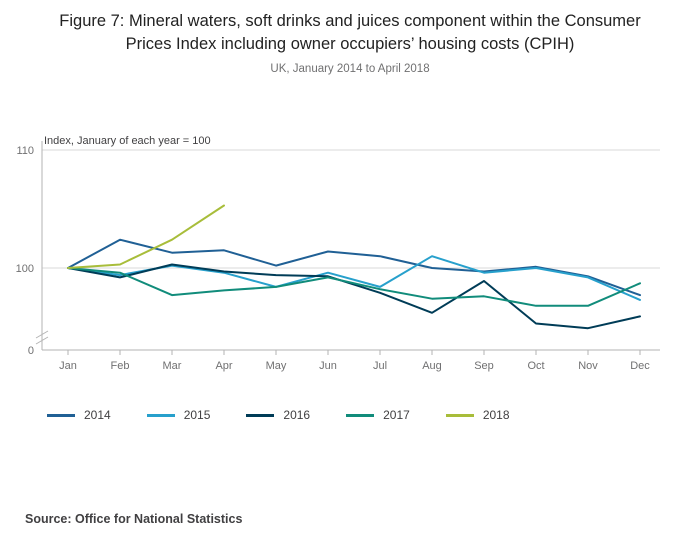 The image size is (700, 549). I want to click on x-tick-label: Jul, so click(380, 366).